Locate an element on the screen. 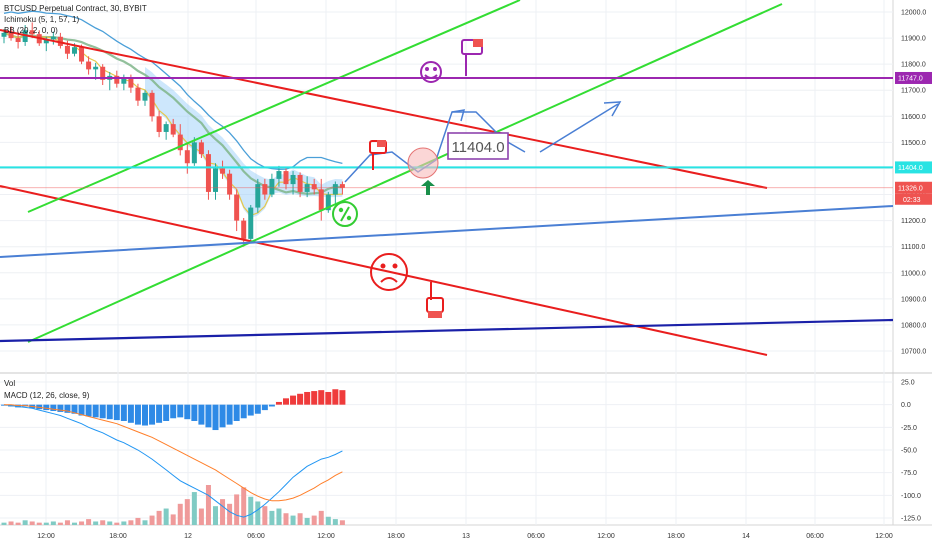 This screenshot has width=932, height=550. blue-support-trendline is located at coordinates (446, 231).